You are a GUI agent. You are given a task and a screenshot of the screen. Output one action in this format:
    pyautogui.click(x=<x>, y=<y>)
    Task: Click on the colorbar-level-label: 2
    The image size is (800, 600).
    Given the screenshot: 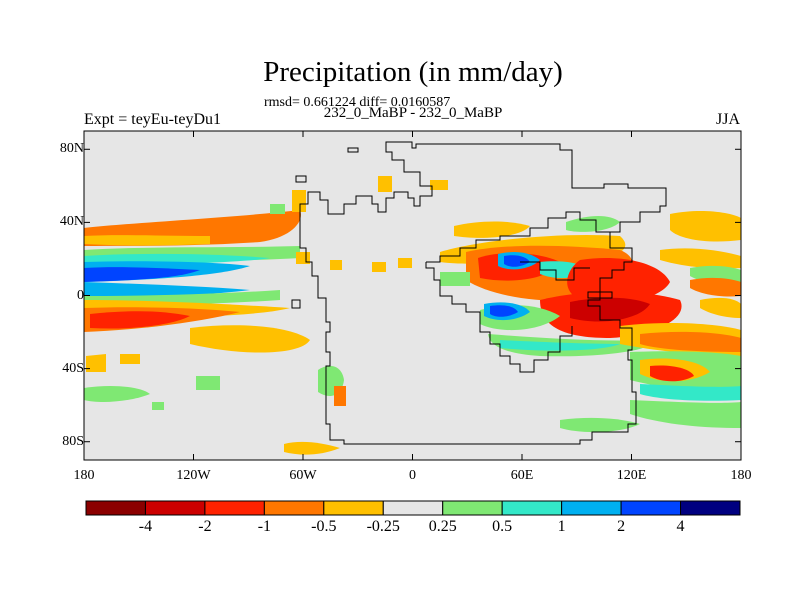 What is the action you would take?
    pyautogui.click(x=621, y=526)
    